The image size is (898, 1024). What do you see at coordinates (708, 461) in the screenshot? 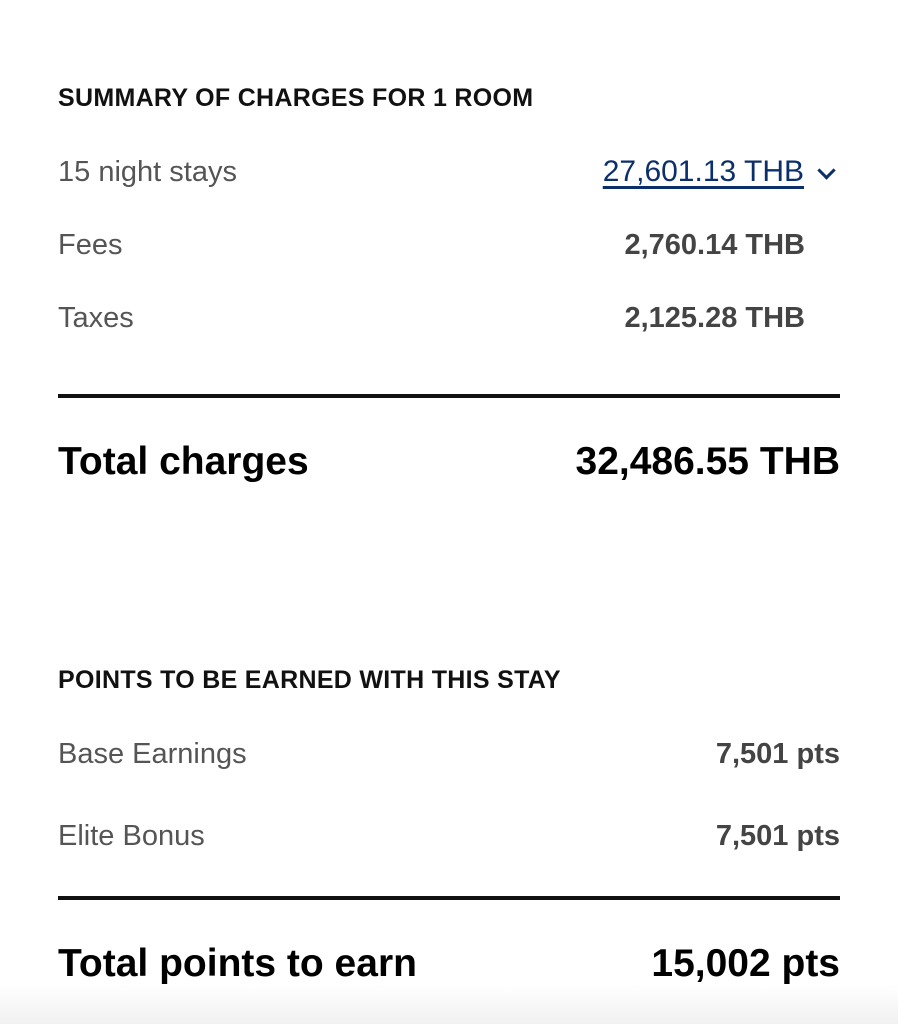
I see `total-charges-value: 32,486.55 THB` at bounding box center [708, 461].